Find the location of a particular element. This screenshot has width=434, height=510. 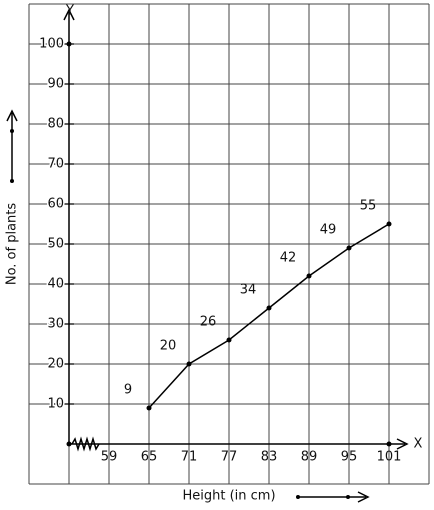

x-tick-label: 95 is located at coordinates (349, 457).